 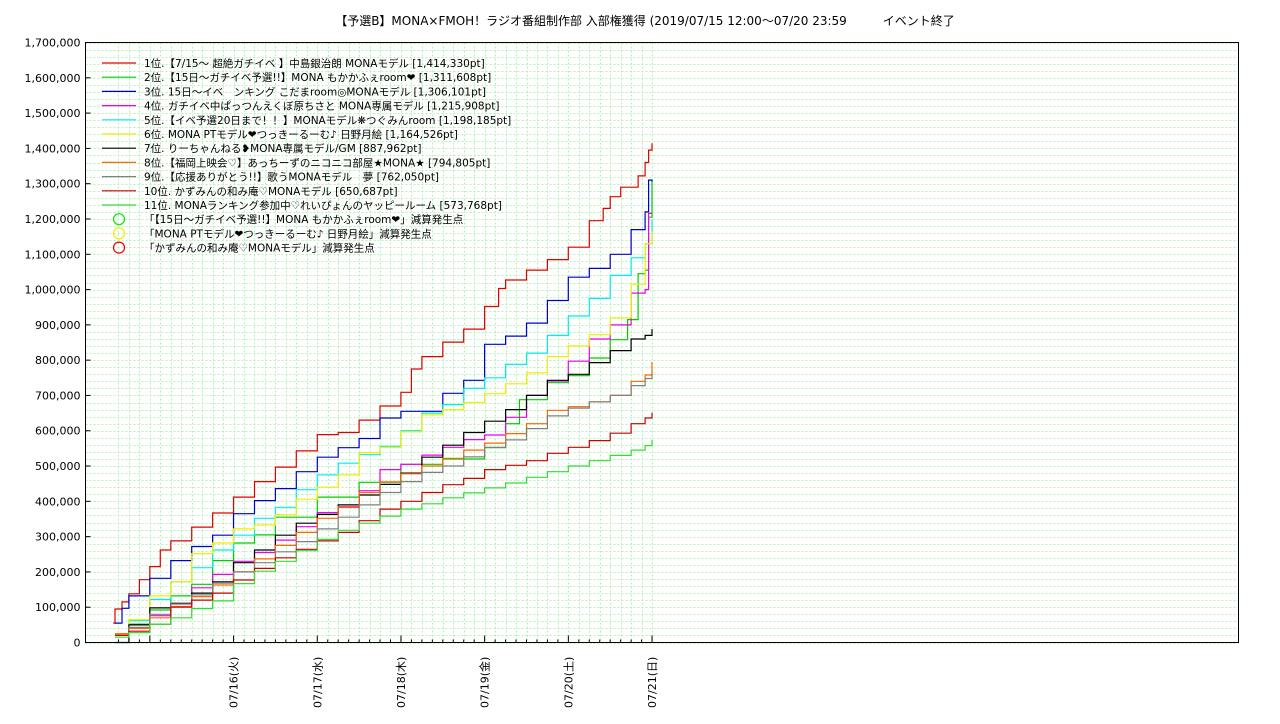 I want to click on y-tick-label: 700,000, so click(x=58, y=395).